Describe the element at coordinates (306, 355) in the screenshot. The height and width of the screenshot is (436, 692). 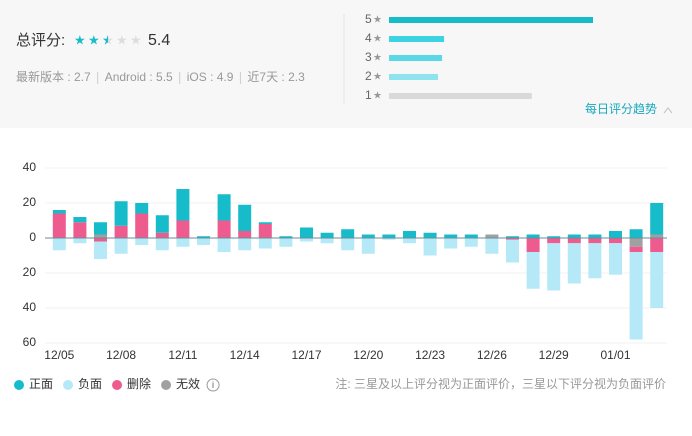
I see `x-tick-label: 12/17` at that location.